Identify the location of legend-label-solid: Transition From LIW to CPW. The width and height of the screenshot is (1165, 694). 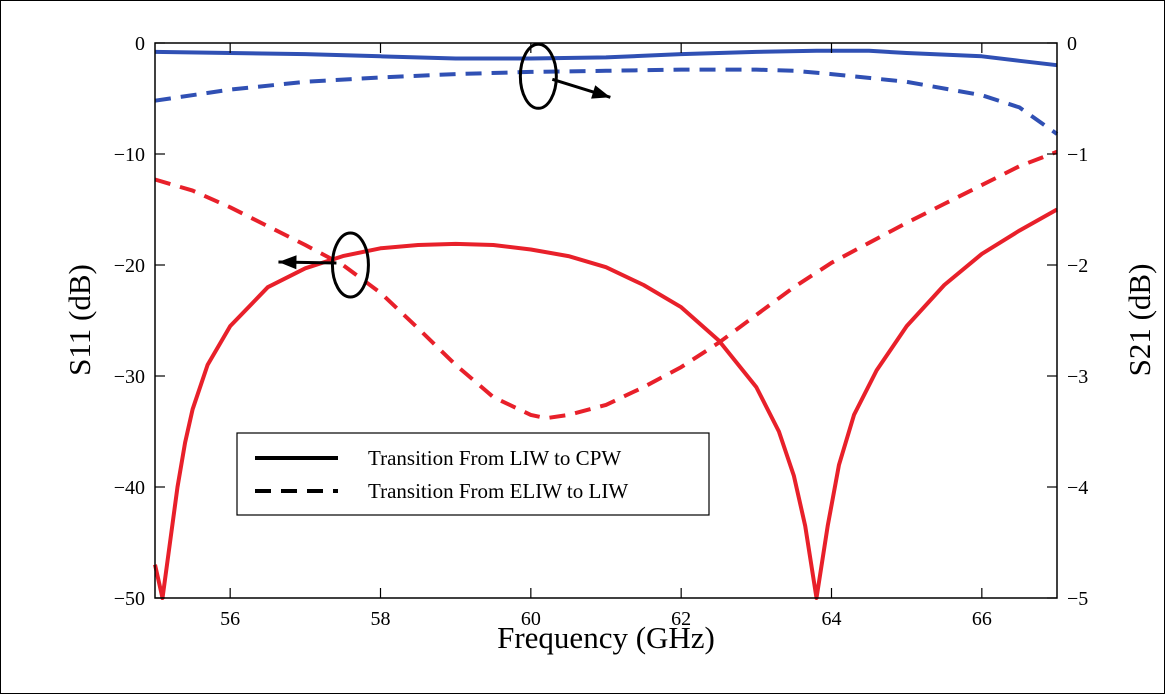
(494, 458).